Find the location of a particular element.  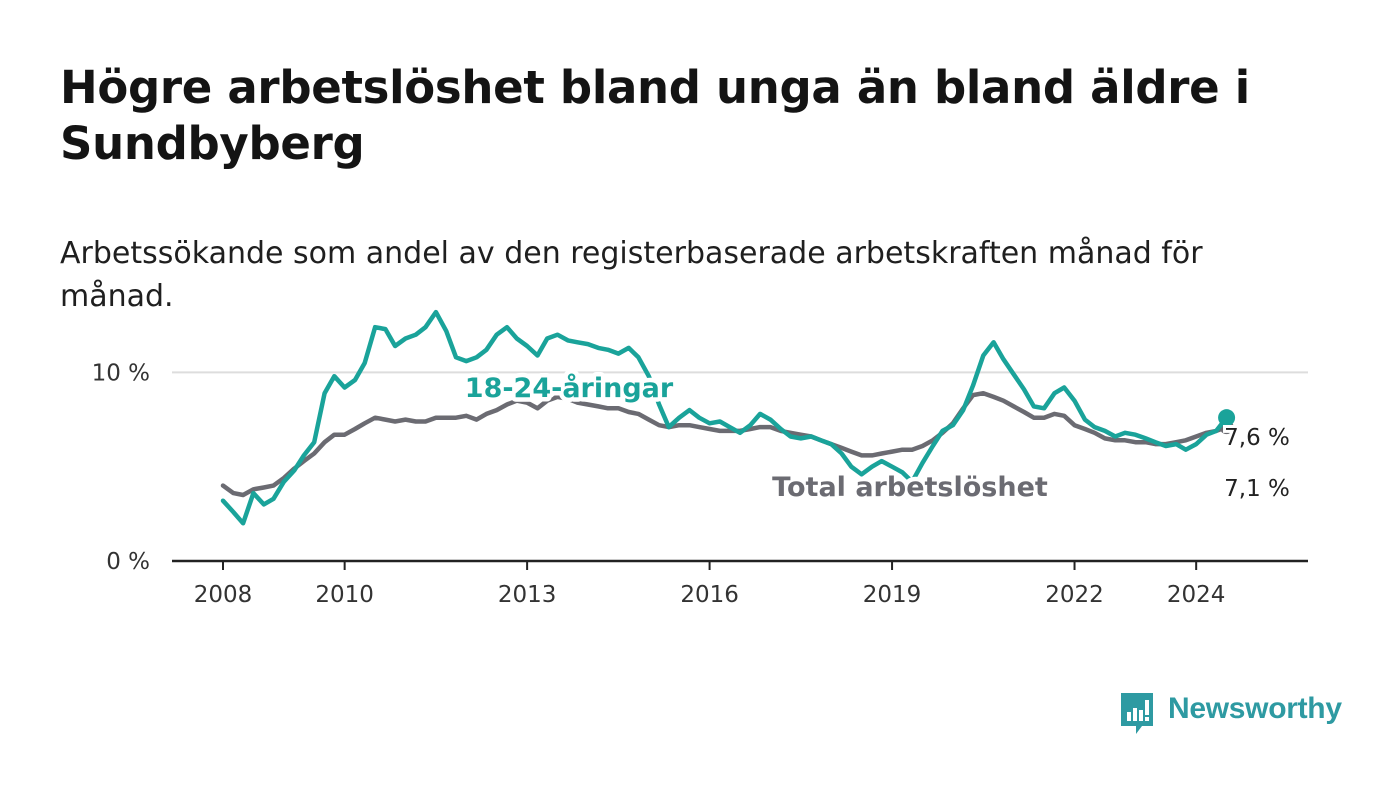

series-label-young: 18-24-åringar is located at coordinates (569, 388).